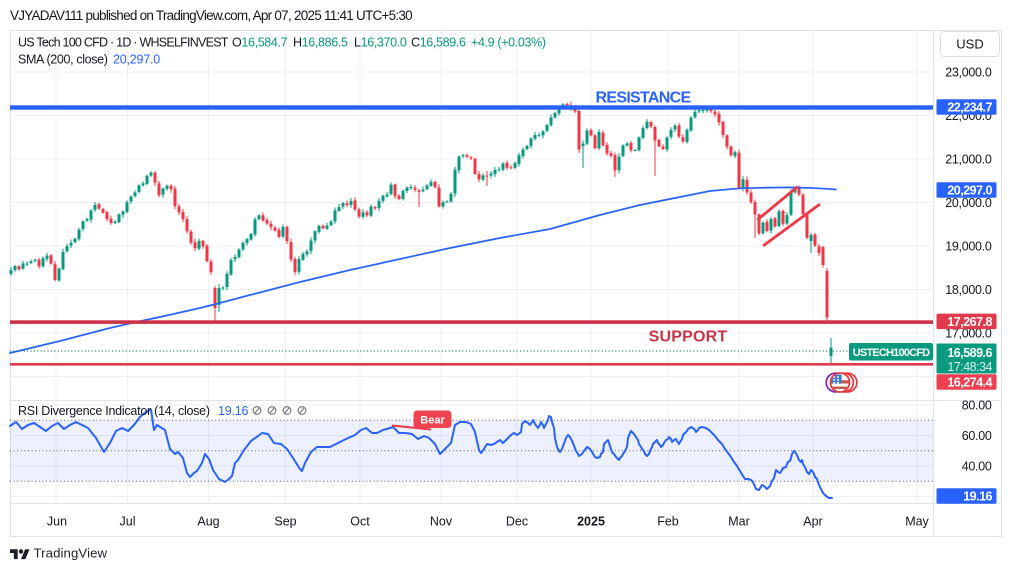 The height and width of the screenshot is (571, 1012). I want to click on svg-text: TradingView, so click(71, 553).